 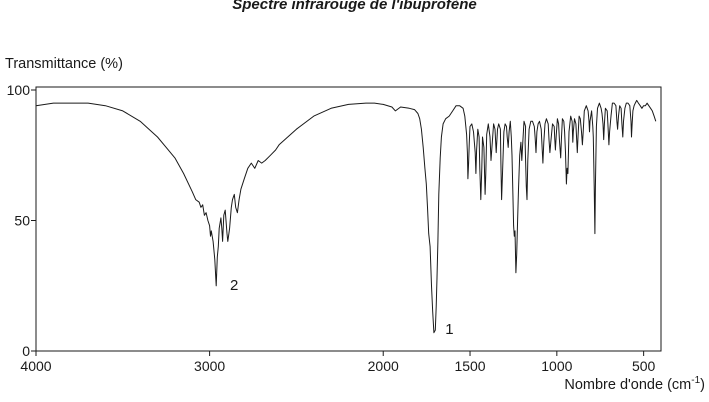 What do you see at coordinates (22, 221) in the screenshot?
I see `y-tick-label: 50` at bounding box center [22, 221].